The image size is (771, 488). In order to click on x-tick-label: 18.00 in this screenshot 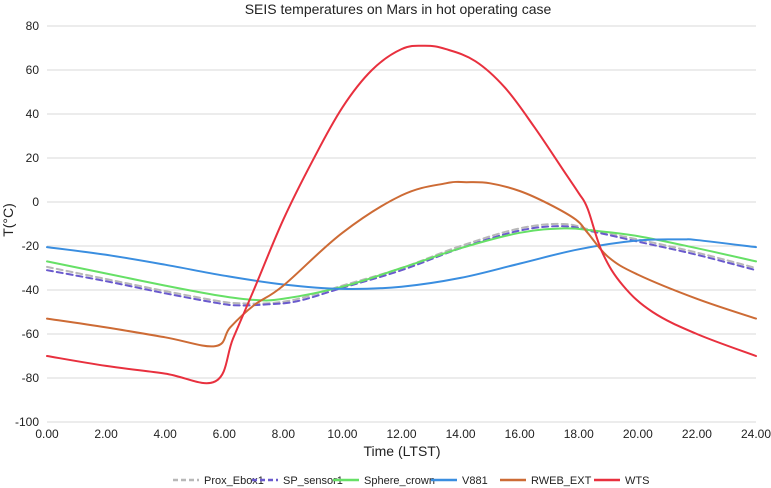, I will do `click(579, 434)`.